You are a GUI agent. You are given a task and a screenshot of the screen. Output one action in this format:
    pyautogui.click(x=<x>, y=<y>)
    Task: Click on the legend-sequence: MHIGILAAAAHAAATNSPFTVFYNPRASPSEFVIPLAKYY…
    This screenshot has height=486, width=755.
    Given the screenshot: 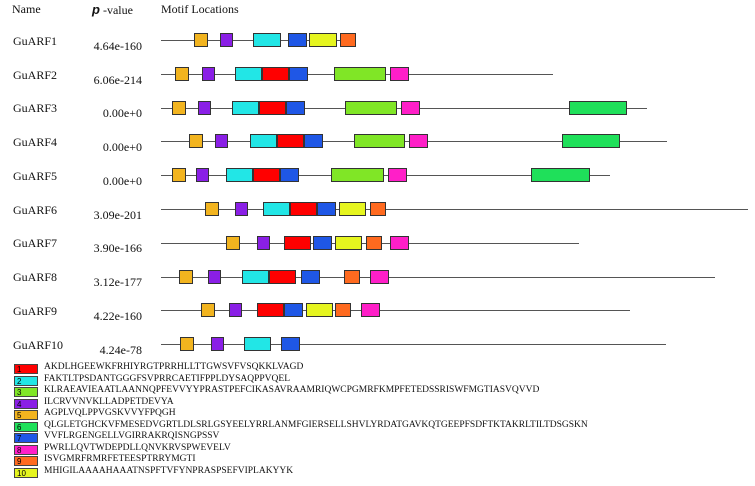 What is the action you would take?
    pyautogui.click(x=169, y=470)
    